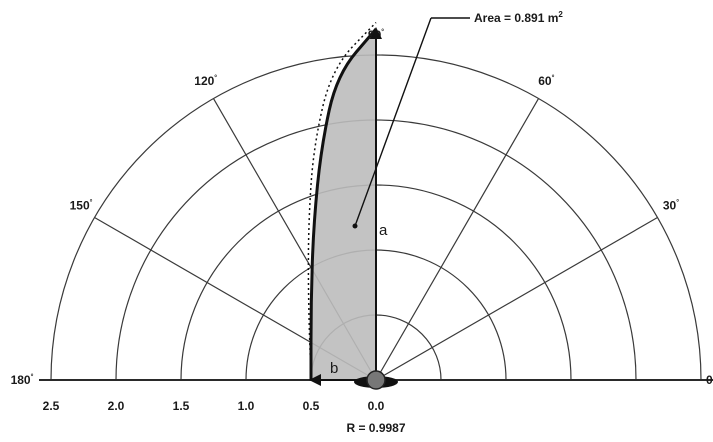 The image size is (713, 442). What do you see at coordinates (205, 81) in the screenshot?
I see `angle-label-120: 120°` at bounding box center [205, 81].